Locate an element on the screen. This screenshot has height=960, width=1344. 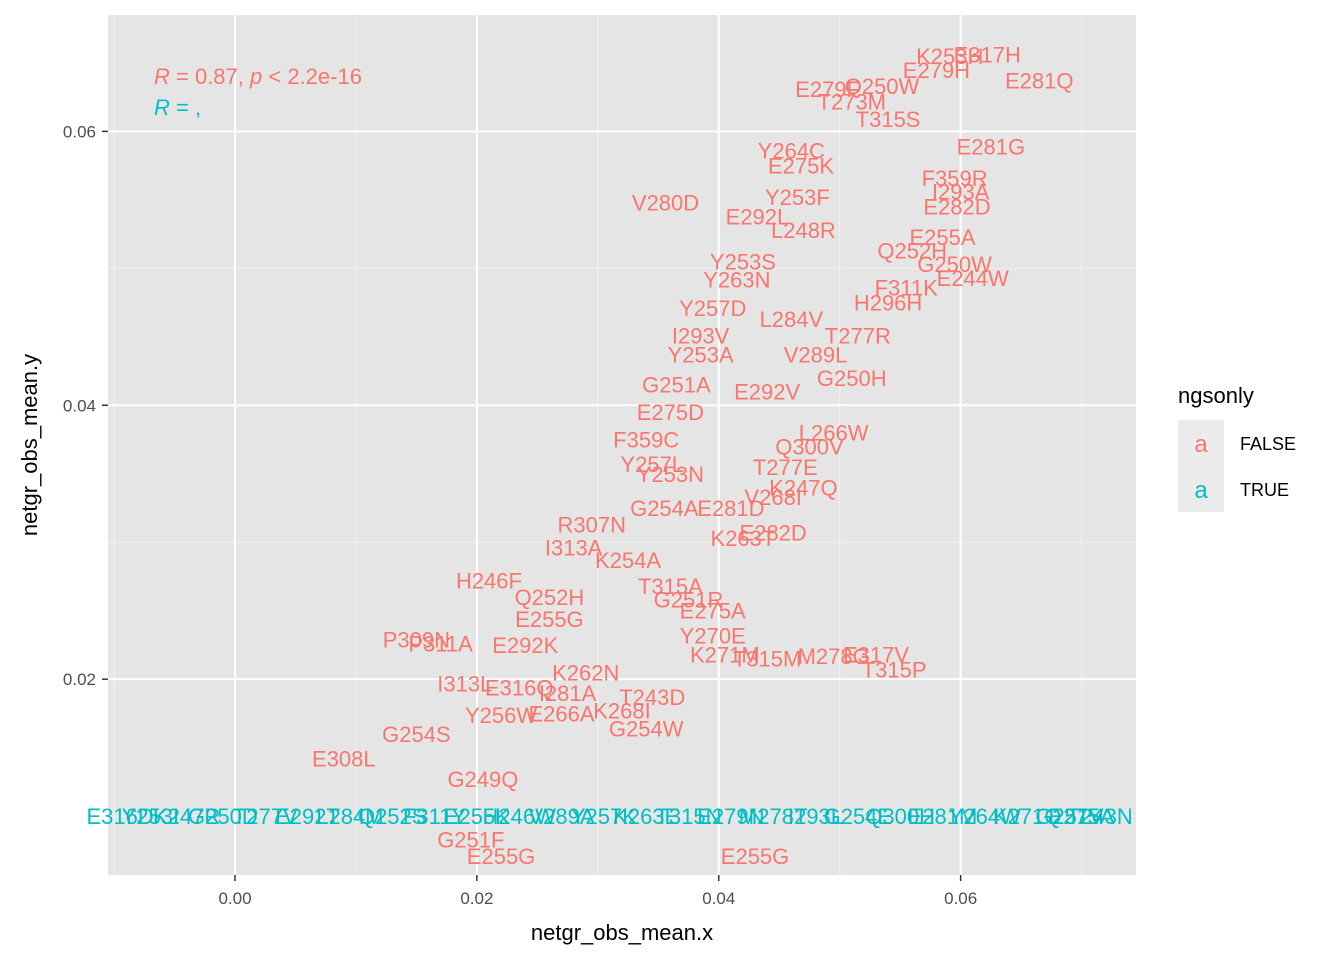
point-label: Y264C is located at coordinates (791, 151).